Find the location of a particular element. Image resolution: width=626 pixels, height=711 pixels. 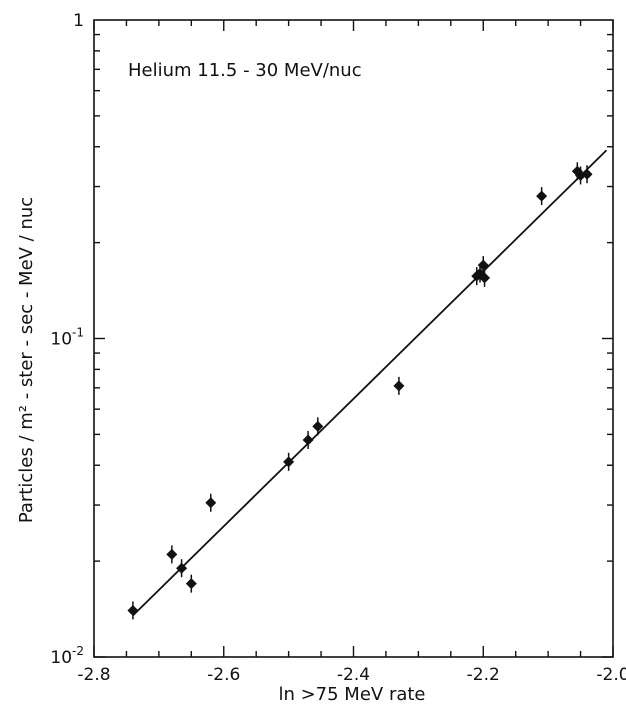

x-tick-label: -2.2 is located at coordinates (483, 675).